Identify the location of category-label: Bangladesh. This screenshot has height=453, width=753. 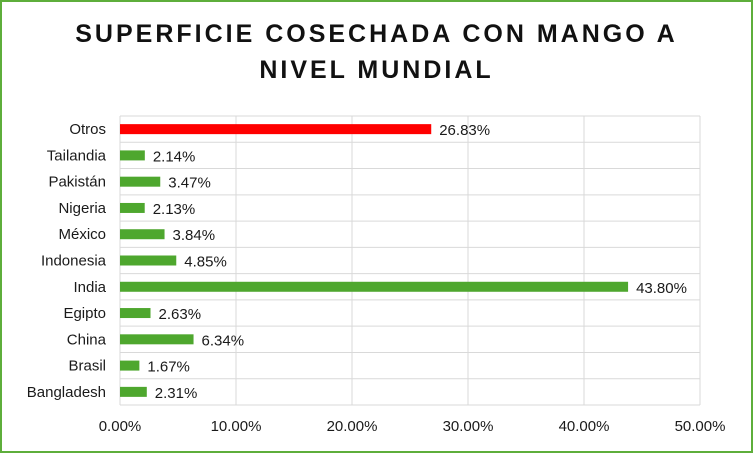
(66, 392).